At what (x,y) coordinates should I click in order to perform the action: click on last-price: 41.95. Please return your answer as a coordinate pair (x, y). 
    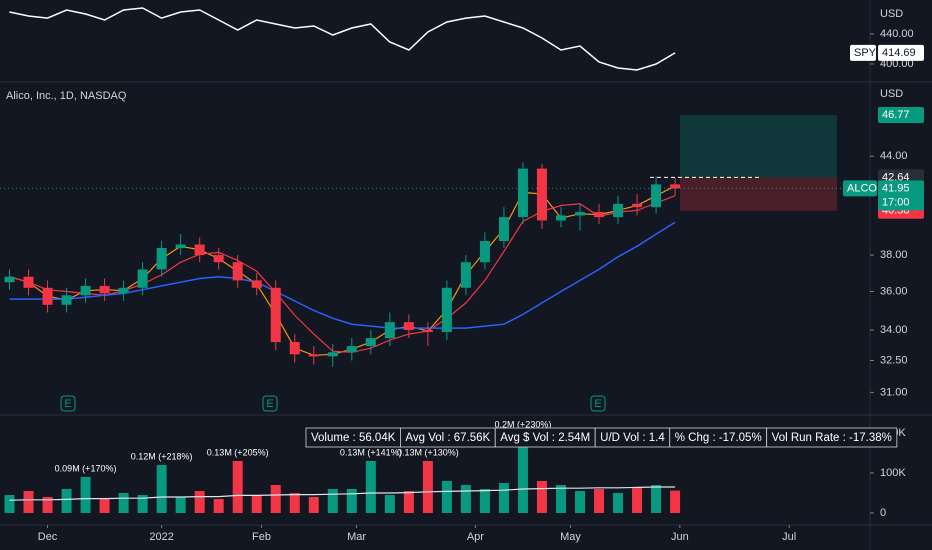
    Looking at the image, I should click on (896, 188).